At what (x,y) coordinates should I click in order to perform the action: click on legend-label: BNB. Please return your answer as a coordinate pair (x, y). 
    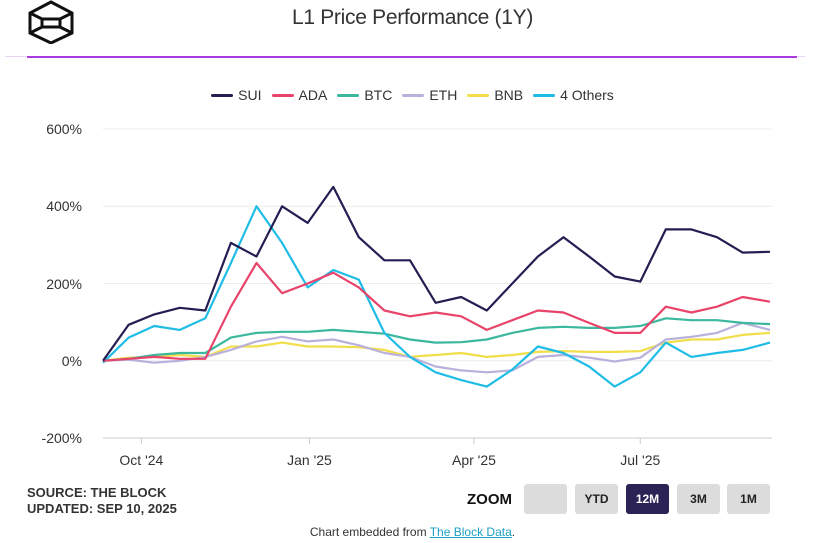
    Looking at the image, I should click on (509, 95).